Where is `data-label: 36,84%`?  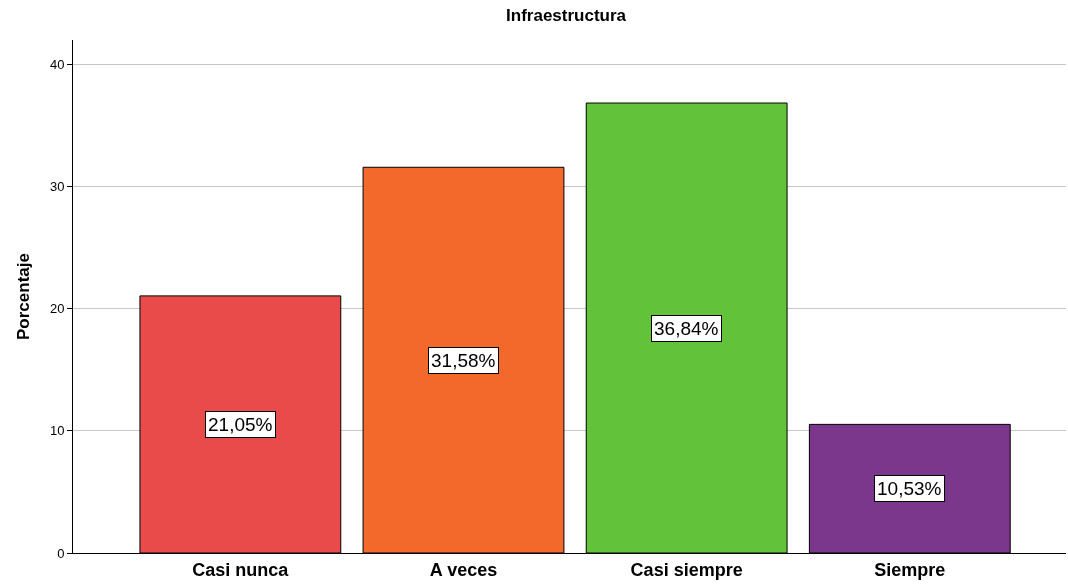
data-label: 36,84% is located at coordinates (686, 328).